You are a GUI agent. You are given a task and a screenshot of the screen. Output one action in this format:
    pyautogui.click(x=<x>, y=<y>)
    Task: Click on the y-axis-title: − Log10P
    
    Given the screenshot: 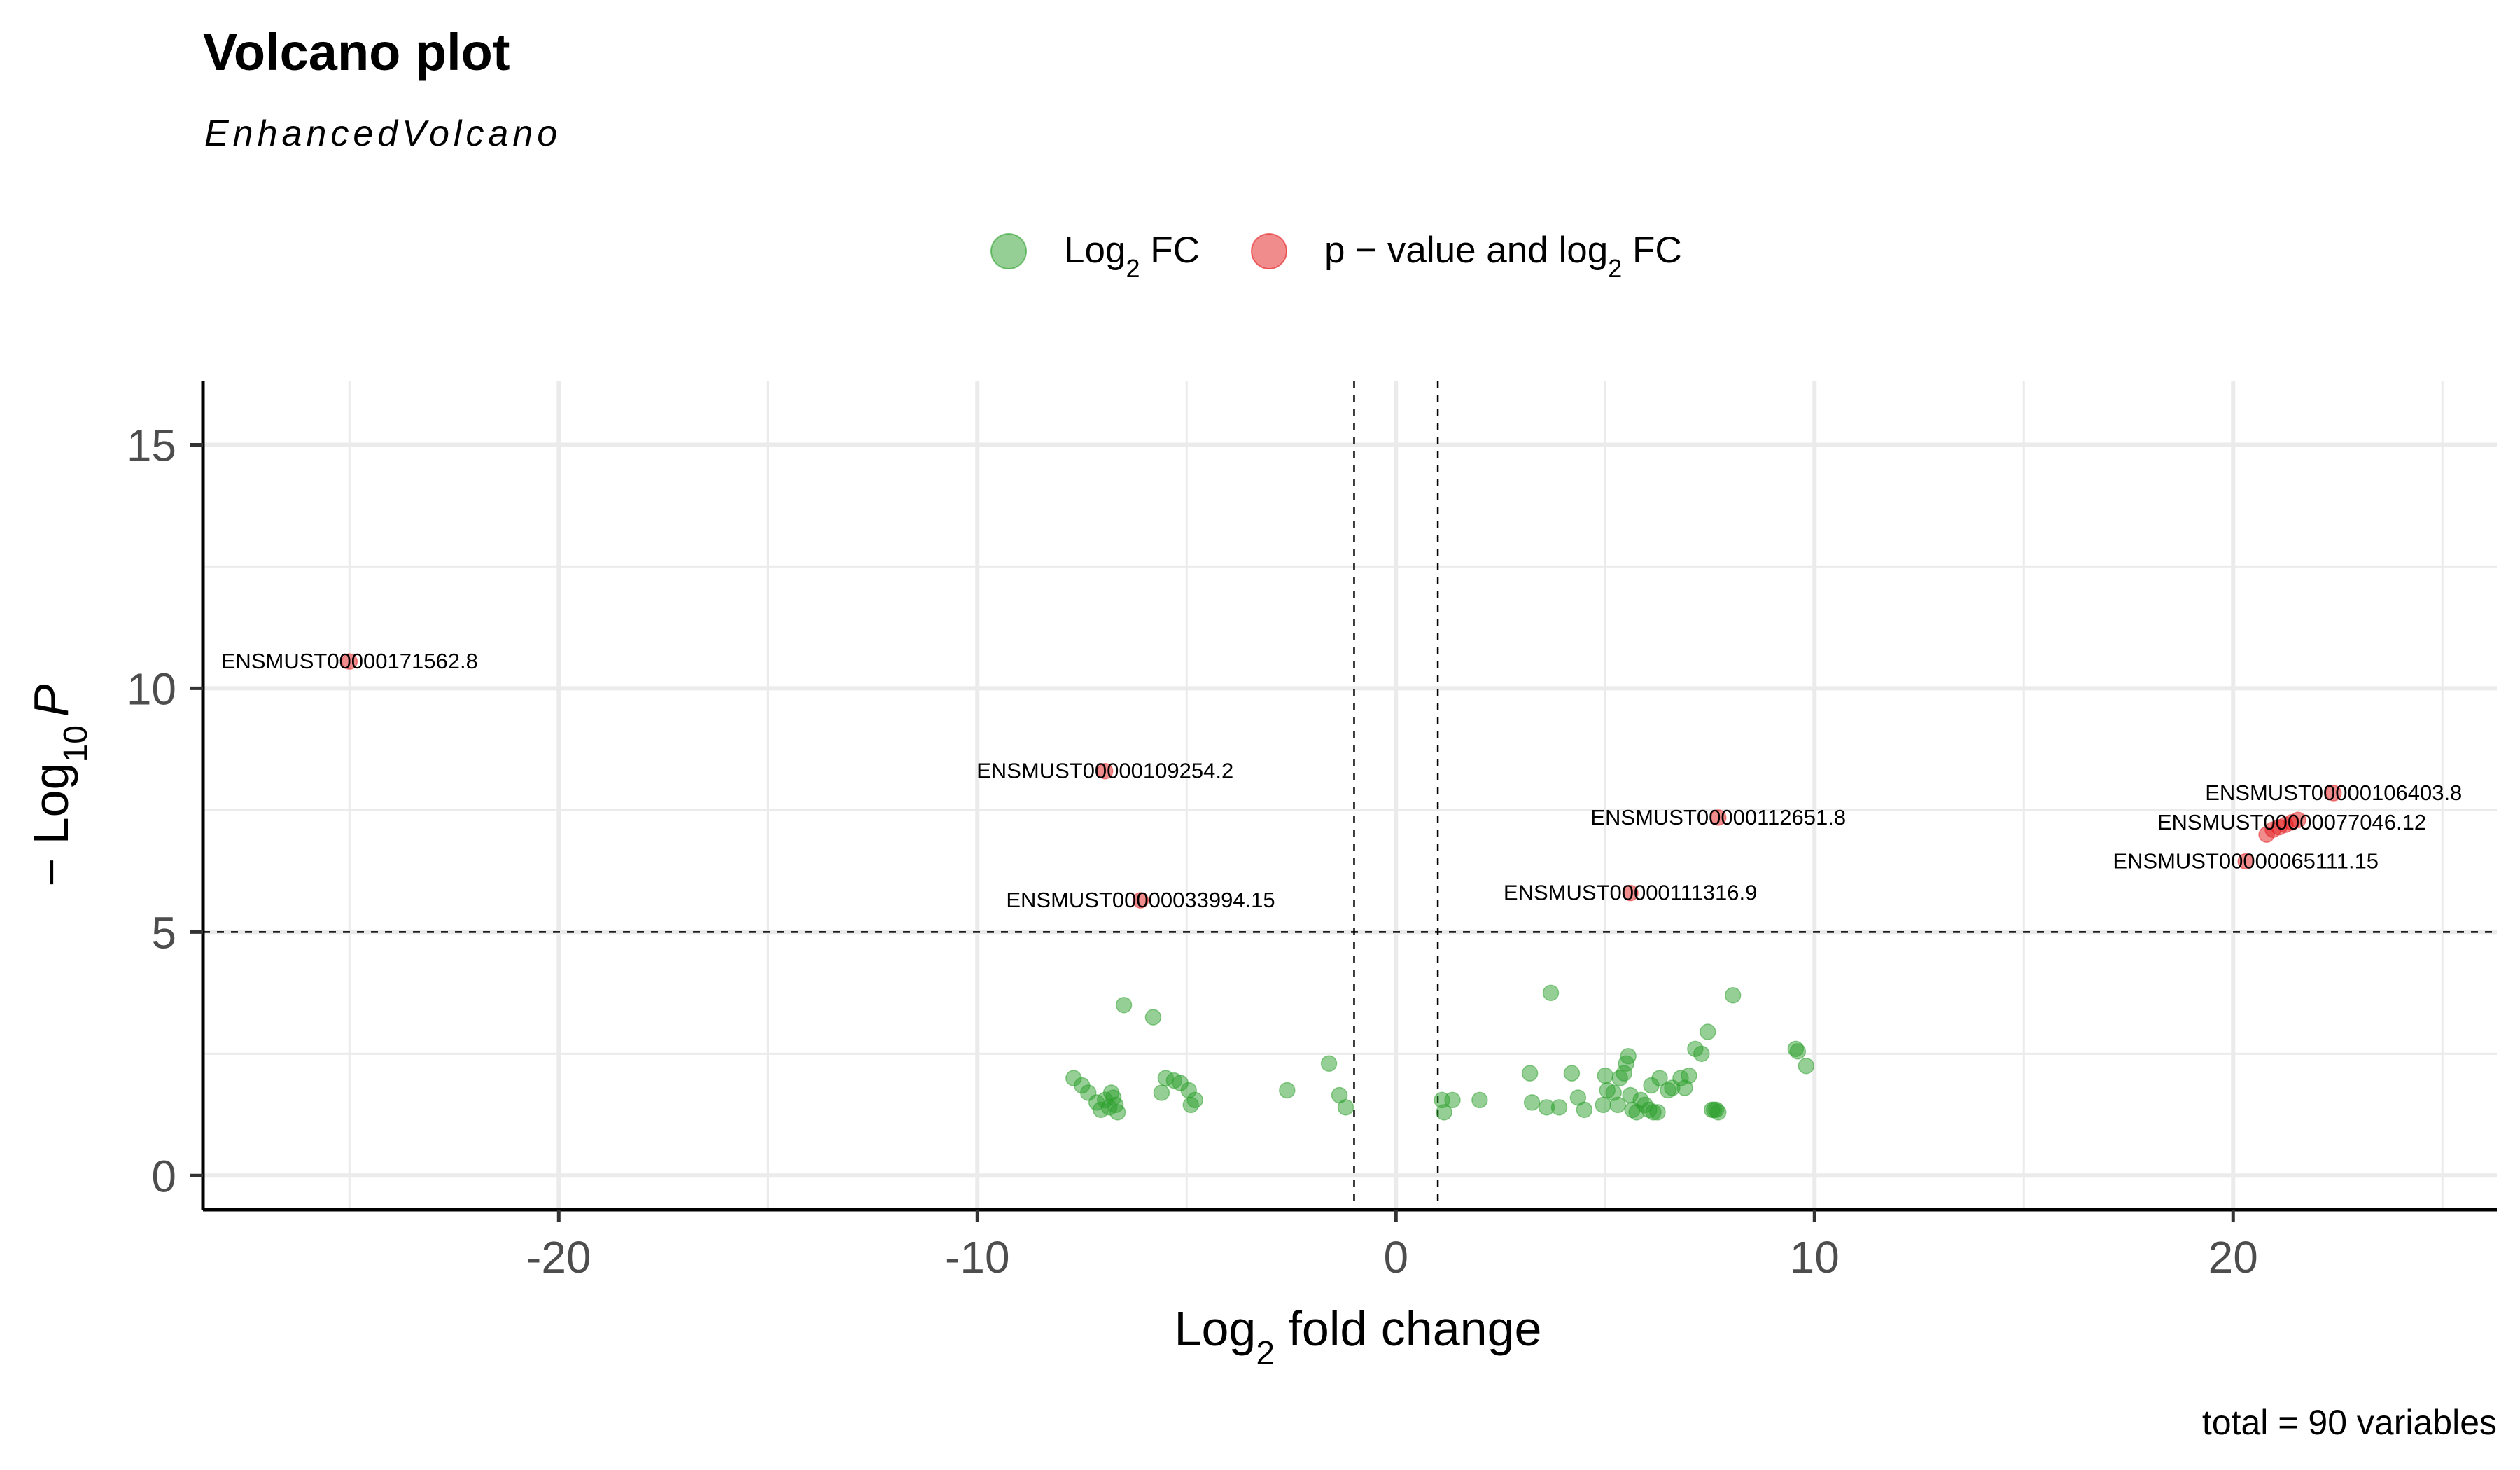 What is the action you would take?
    pyautogui.click(x=59, y=785)
    